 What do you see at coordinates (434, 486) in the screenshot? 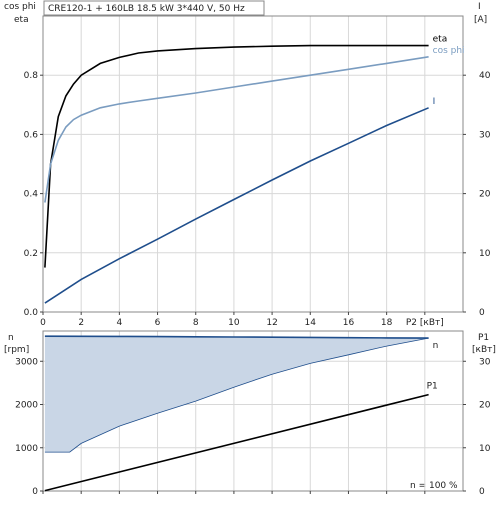
I see `speed-annotation: n = 100 %` at bounding box center [434, 486].